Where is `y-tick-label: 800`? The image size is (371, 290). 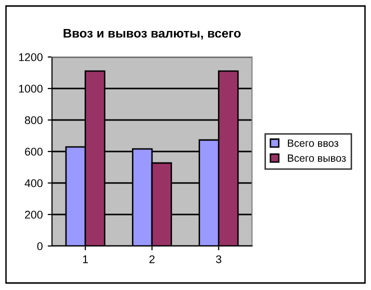
y-tick-label: 800 is located at coordinates (33, 120).